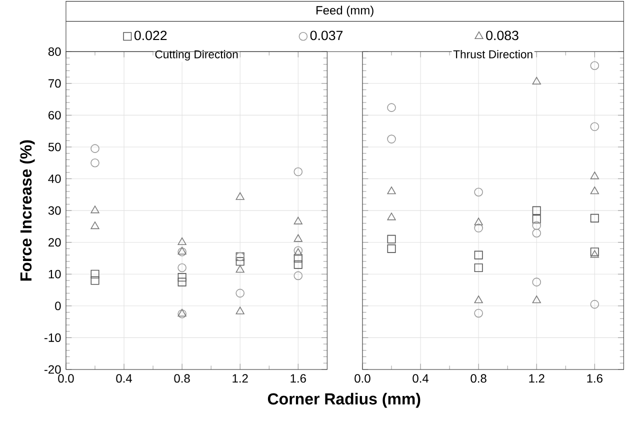  I want to click on y-tick-label: 20, so click(54, 242).